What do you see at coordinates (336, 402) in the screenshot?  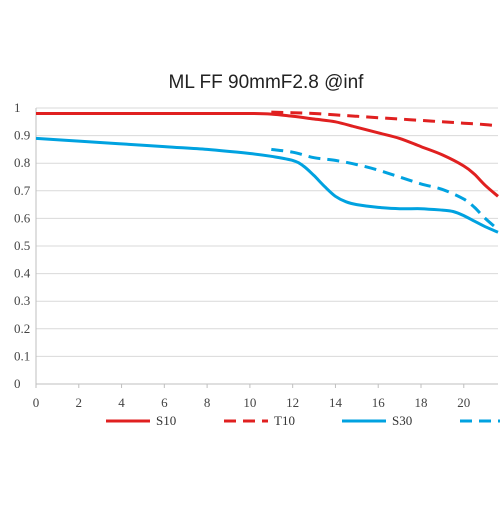 I see `x-tick-label: 14` at bounding box center [336, 402].